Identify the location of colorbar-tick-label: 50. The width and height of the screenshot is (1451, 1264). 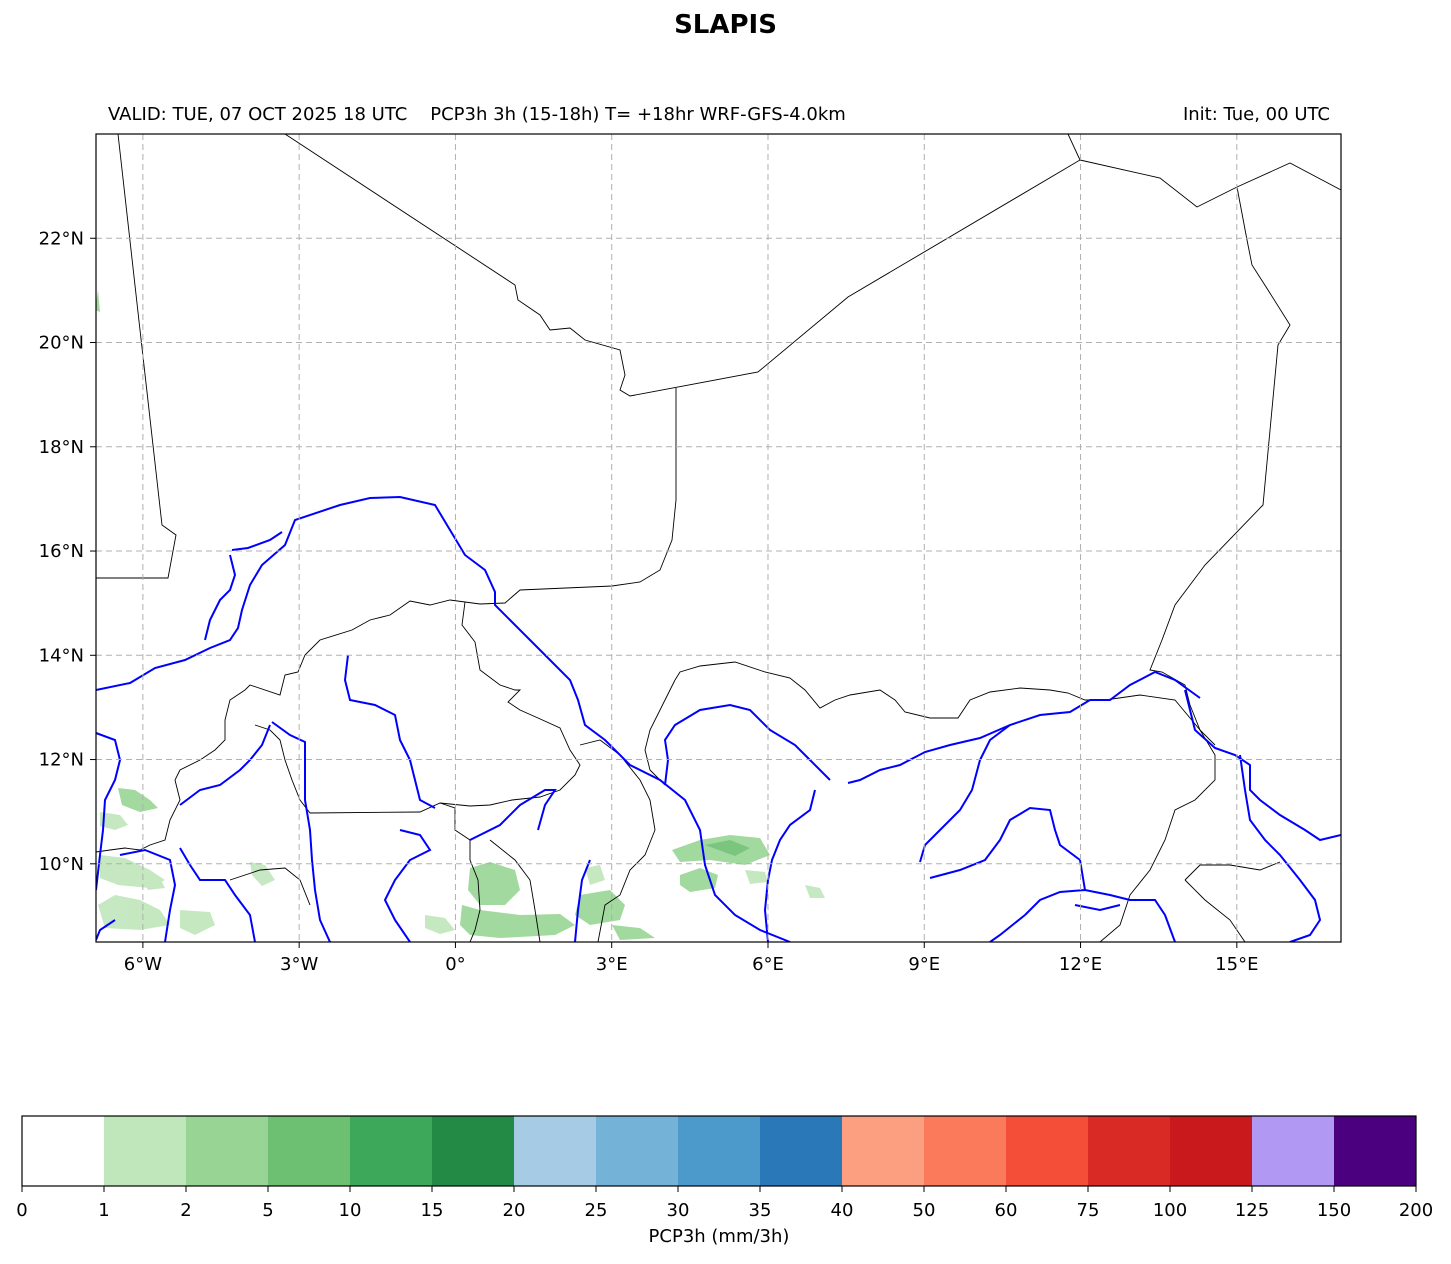
(924, 1210).